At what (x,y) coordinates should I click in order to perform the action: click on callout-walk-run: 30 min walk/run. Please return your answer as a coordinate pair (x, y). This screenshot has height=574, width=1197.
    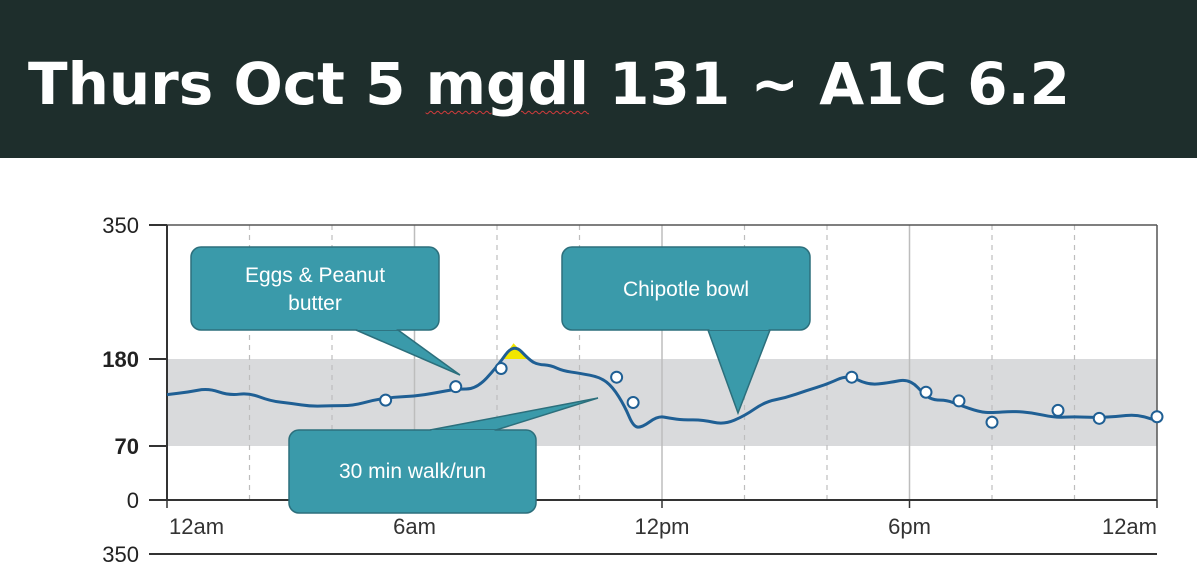
    Looking at the image, I should click on (443, 455).